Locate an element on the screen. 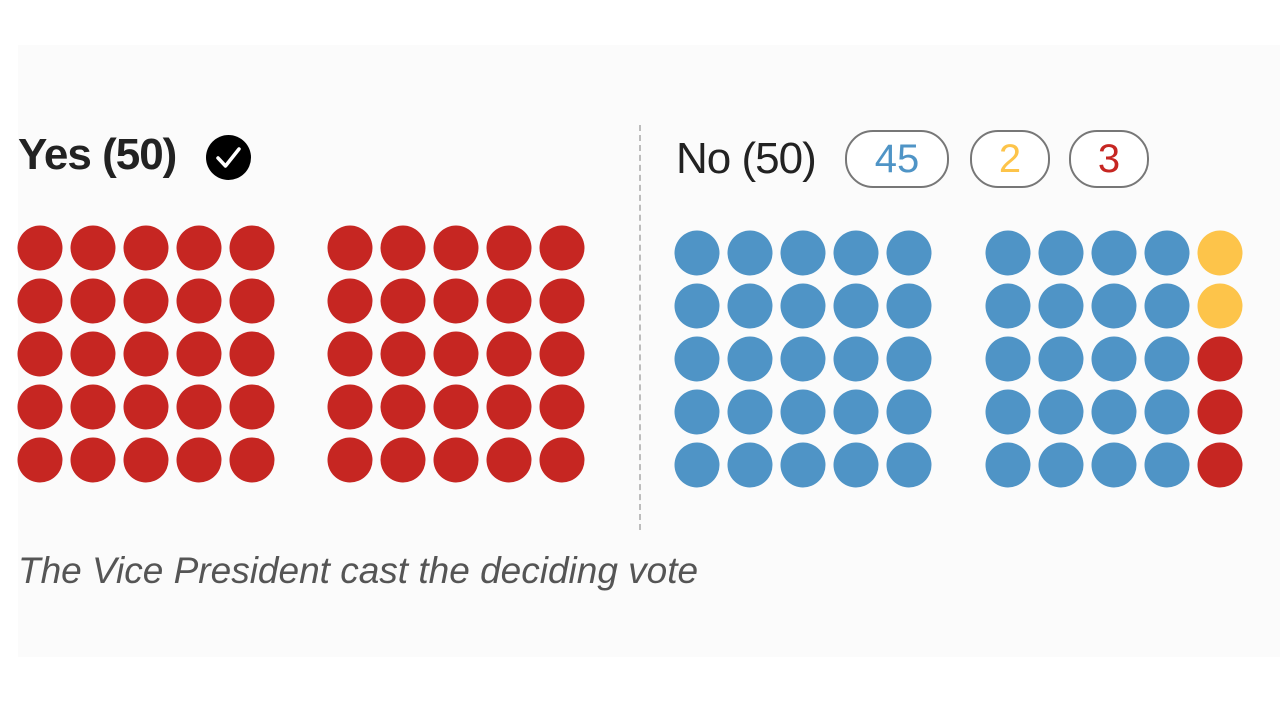  divider is located at coordinates (640, 327).